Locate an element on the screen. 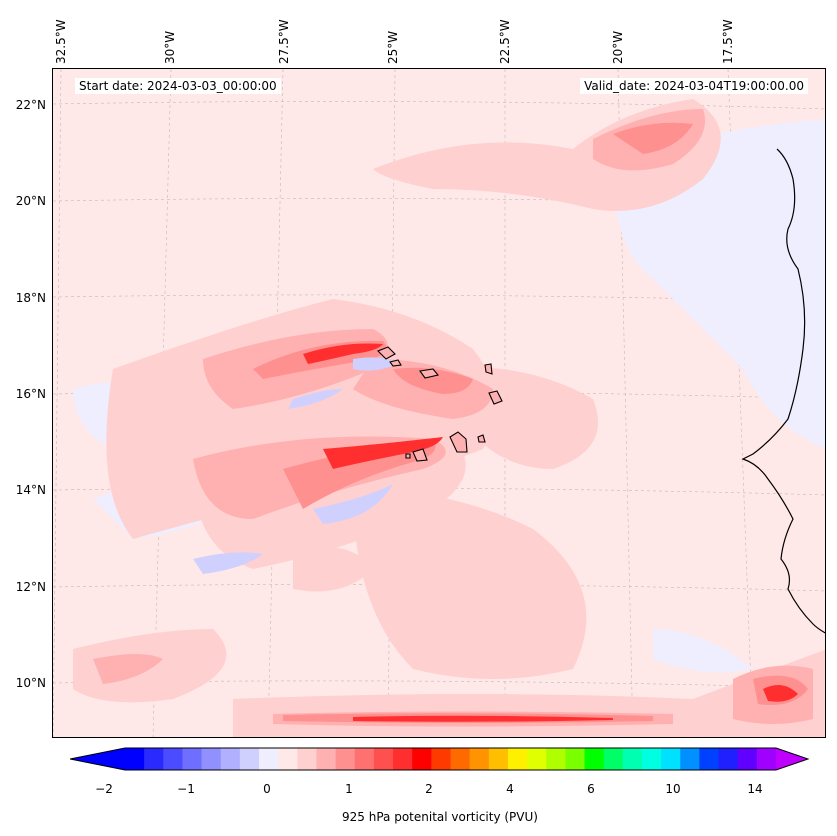 Image resolution: width=837 pixels, height=836 pixels. lon-label-22-5w: 22.5°W is located at coordinates (505, 41).